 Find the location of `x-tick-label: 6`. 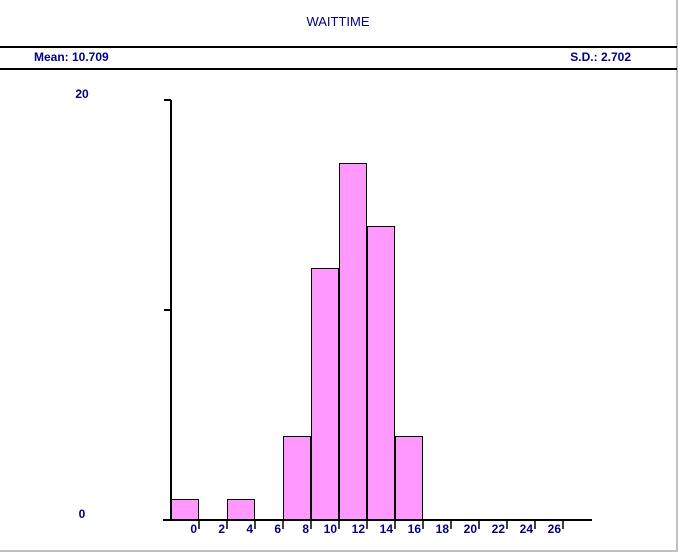

x-tick-label: 6 is located at coordinates (277, 529).